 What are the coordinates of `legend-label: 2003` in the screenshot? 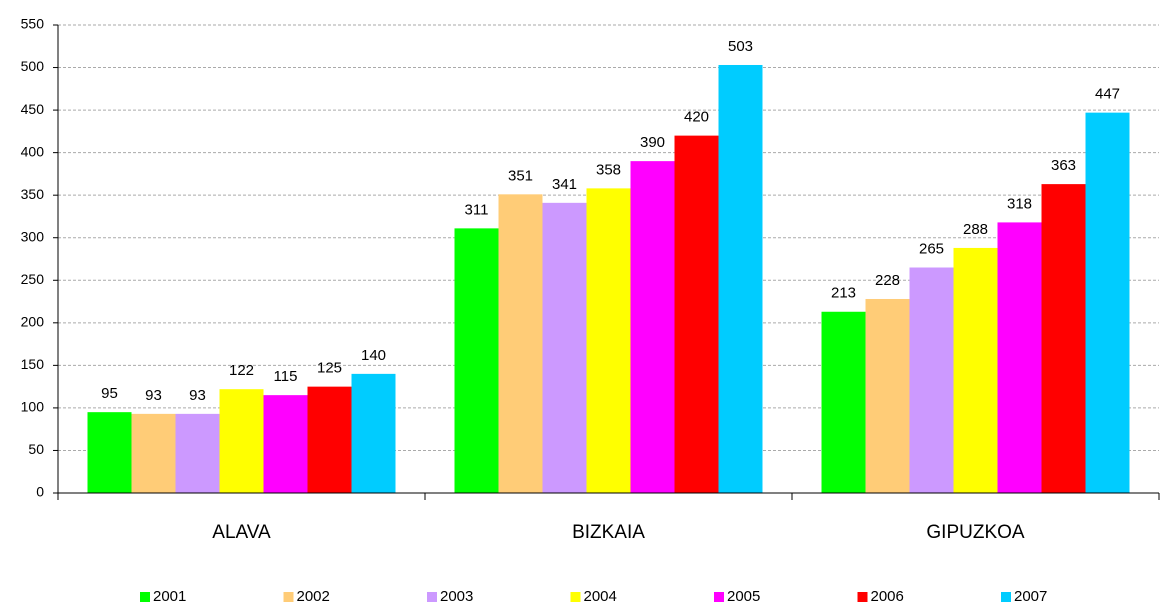 It's located at (456, 595).